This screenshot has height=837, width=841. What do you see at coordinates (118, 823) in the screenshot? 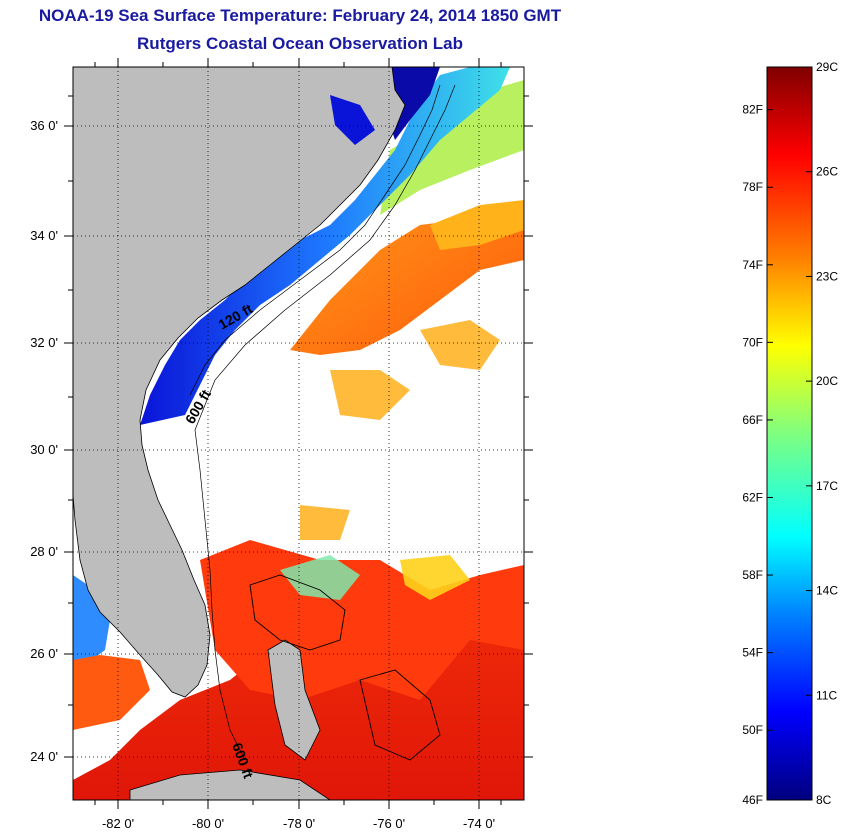
I see `lon-label-82: -82 0'` at bounding box center [118, 823].